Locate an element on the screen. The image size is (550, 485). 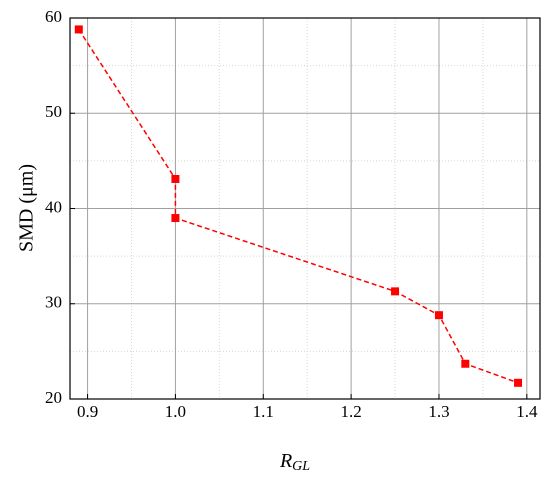
y-tick-label: 50 is located at coordinates (53, 111).